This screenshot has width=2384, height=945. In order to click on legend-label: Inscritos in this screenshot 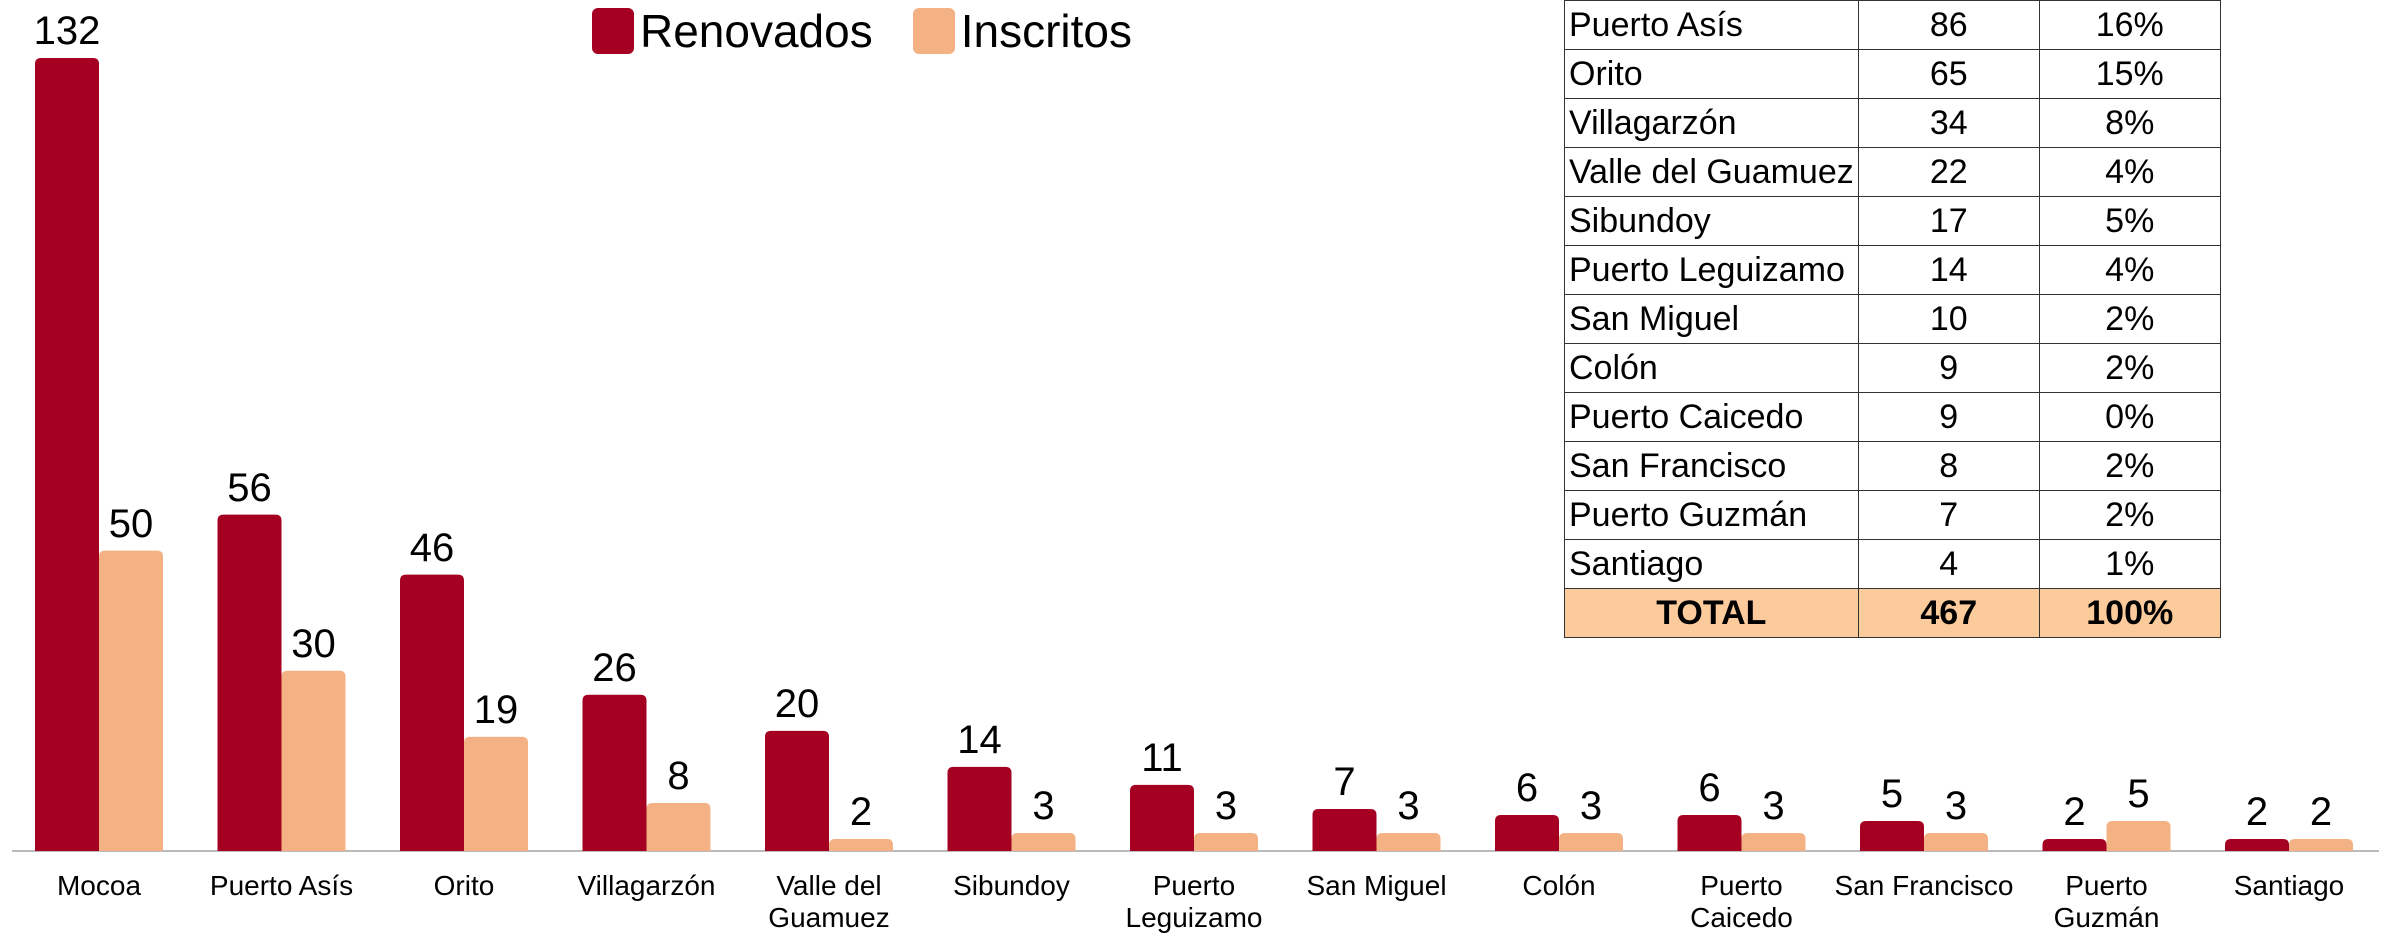, I will do `click(1046, 31)`.